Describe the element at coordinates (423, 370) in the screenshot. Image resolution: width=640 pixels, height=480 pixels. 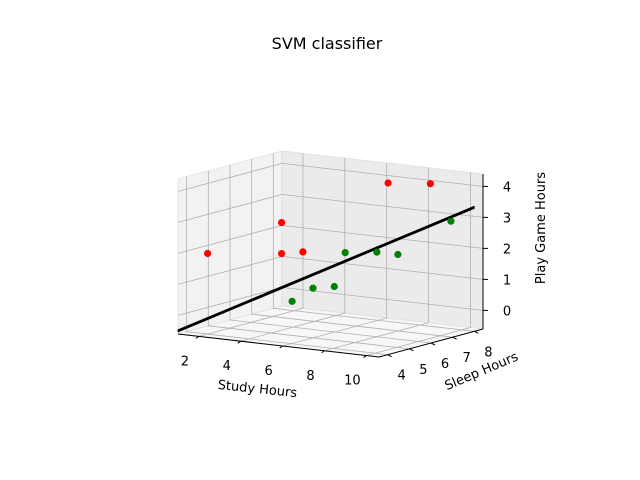
I see `y-tick-label: 5` at that location.